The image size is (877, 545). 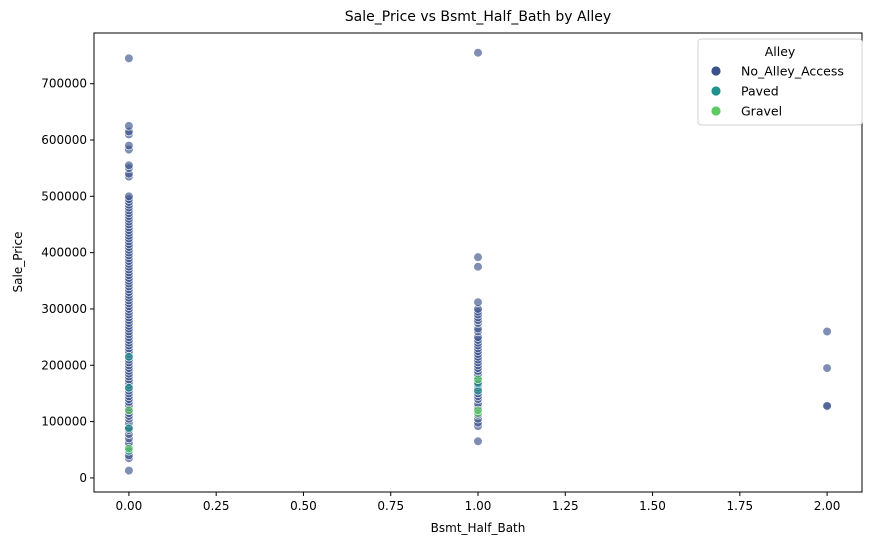 I want to click on x-tick-label: 0.75, so click(x=390, y=506).